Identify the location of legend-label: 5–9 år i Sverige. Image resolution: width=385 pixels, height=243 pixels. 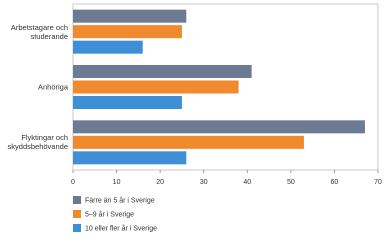
(109, 214).